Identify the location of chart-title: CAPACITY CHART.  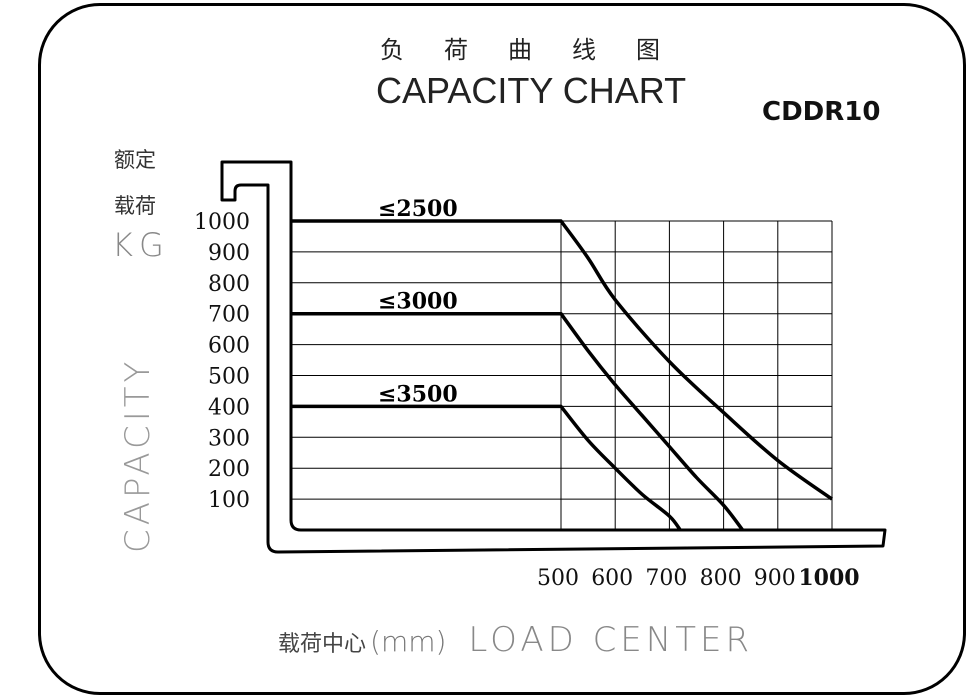
(531, 90).